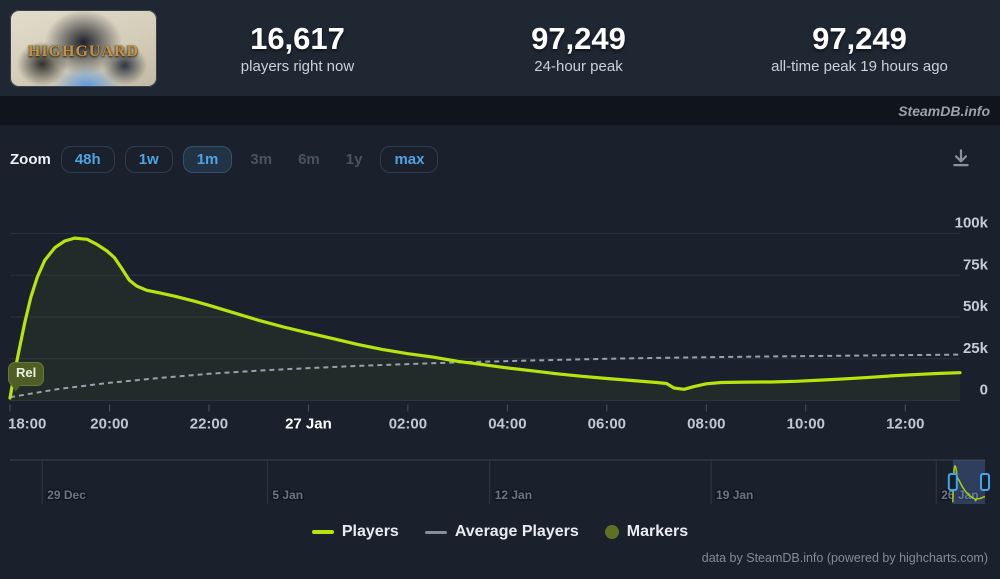 This screenshot has width=1000, height=579. I want to click on game-title: HIGHGUARD, so click(83, 51).